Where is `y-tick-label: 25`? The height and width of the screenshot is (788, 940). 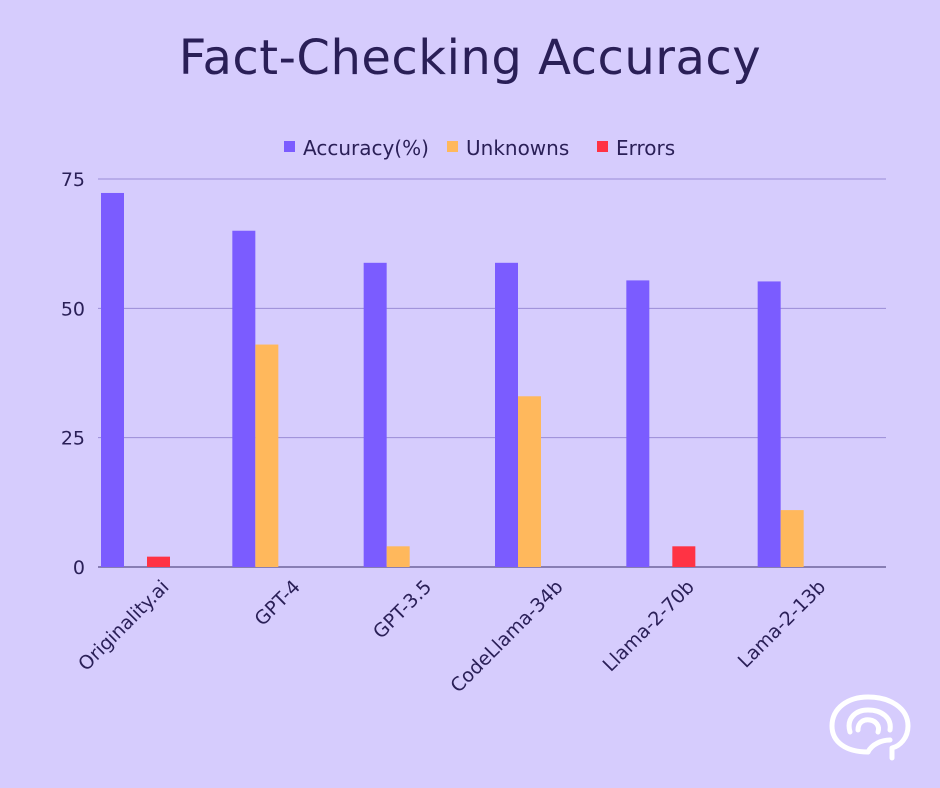
y-tick-label: 25 is located at coordinates (73, 439).